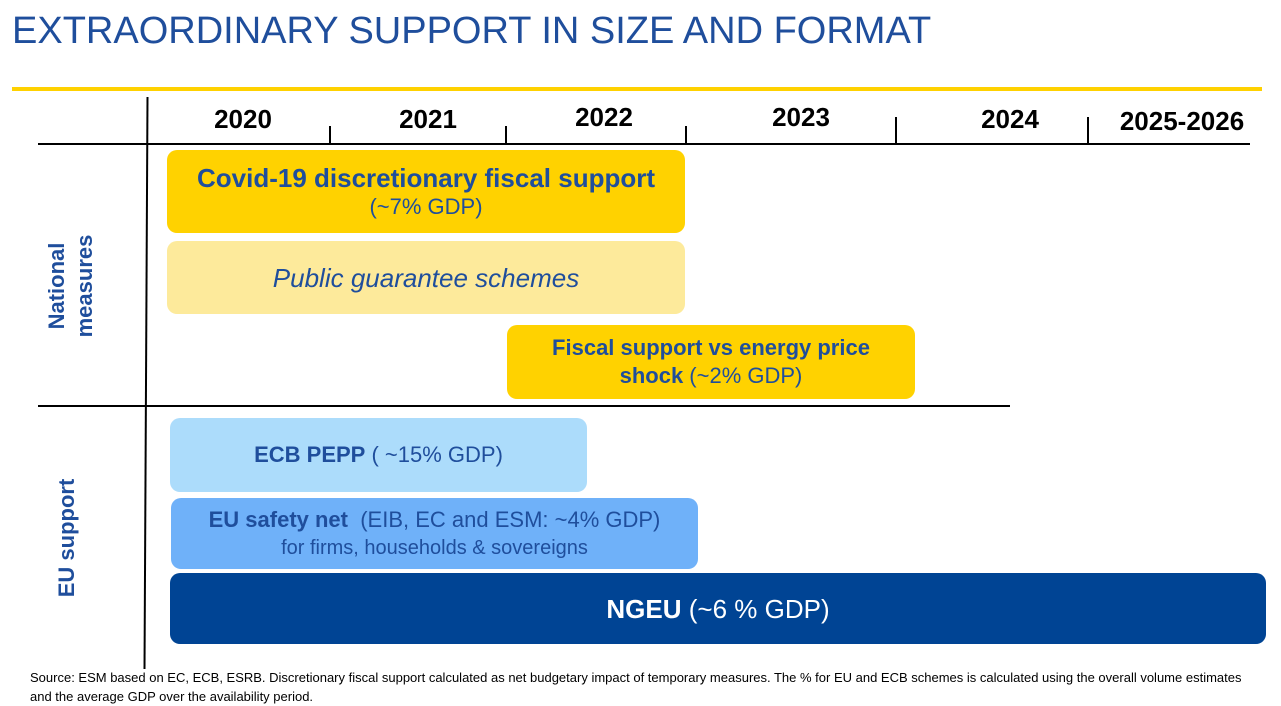  I want to click on year-label-2023: 2023, so click(801, 117).